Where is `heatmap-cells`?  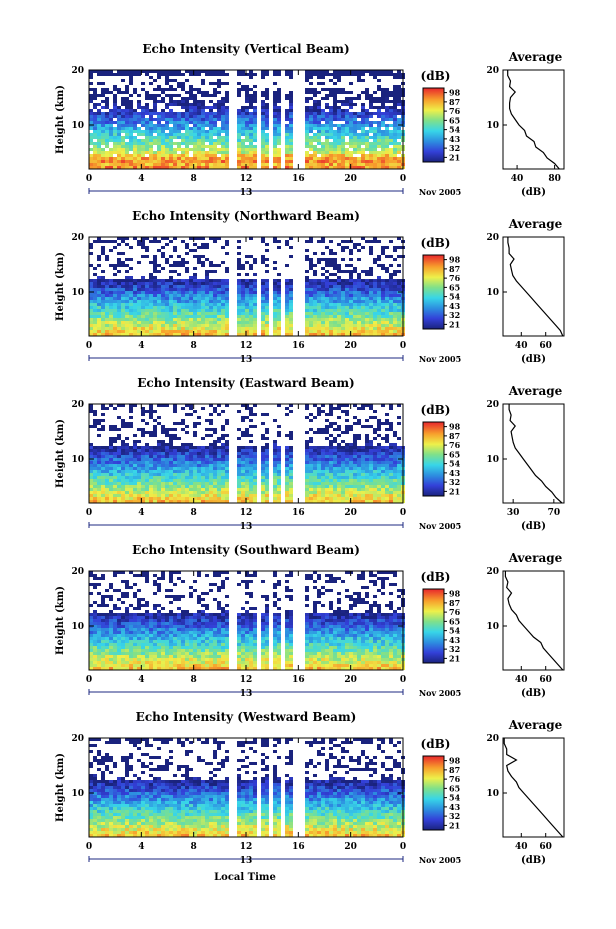 heatmap-cells is located at coordinates (247, 286).